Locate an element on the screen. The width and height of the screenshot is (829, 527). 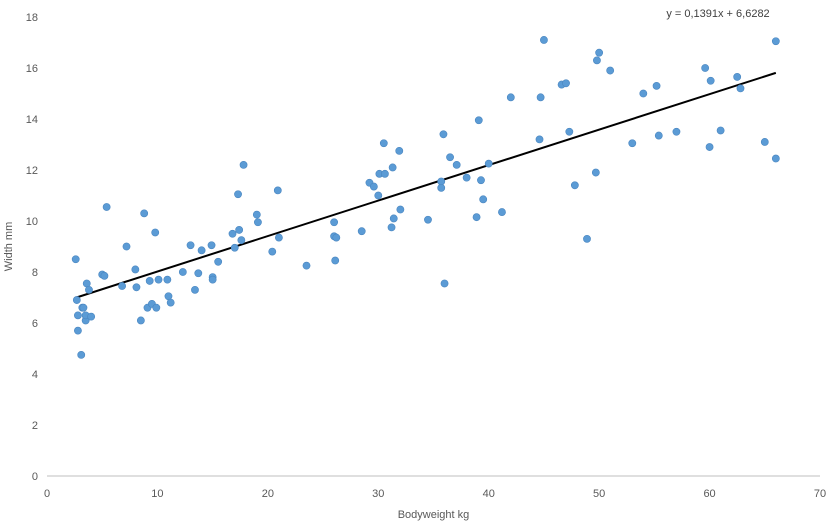
y-tick-label: 0 is located at coordinates (35, 477).